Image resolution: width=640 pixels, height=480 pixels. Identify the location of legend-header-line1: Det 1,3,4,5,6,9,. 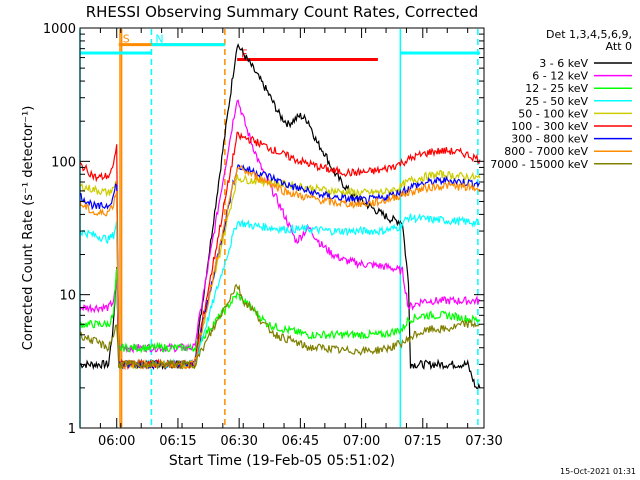
(589, 34).